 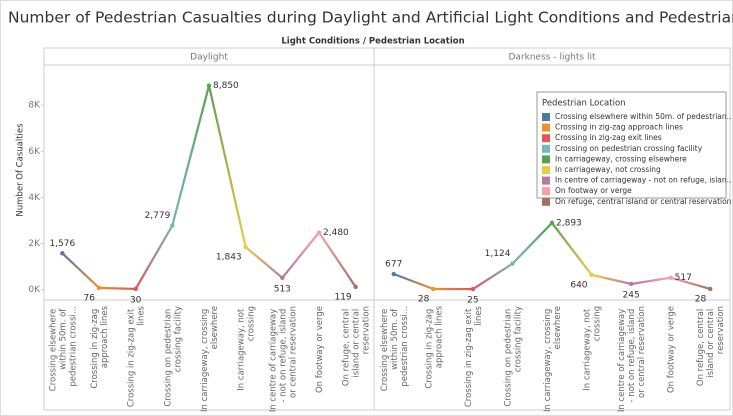 What do you see at coordinates (229, 258) in the screenshot?
I see `data-label: 1,843` at bounding box center [229, 258].